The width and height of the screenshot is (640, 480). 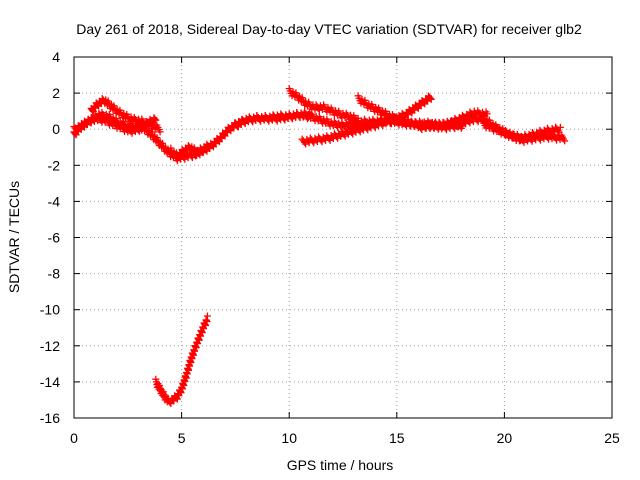 I want to click on y-tick-label: 0, so click(x=56, y=129).